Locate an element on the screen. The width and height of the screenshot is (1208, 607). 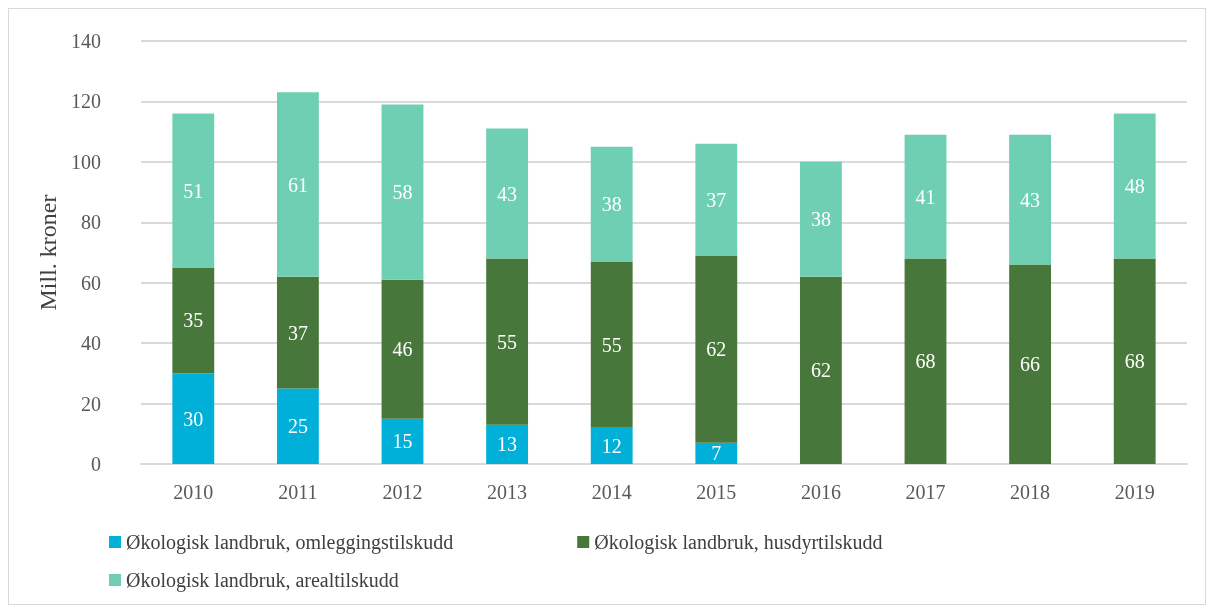
data-label: 66 is located at coordinates (1030, 364).